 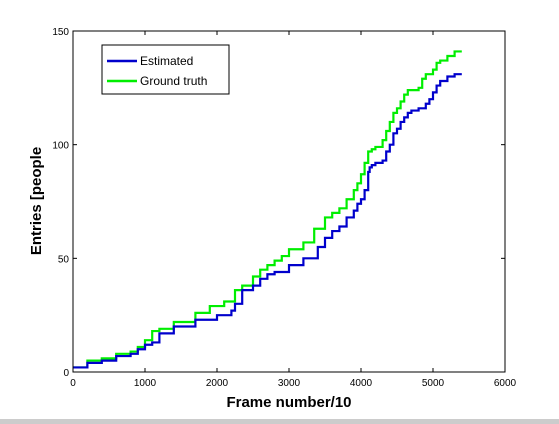 What do you see at coordinates (361, 383) in the screenshot?
I see `x-tick-label: 4000` at bounding box center [361, 383].